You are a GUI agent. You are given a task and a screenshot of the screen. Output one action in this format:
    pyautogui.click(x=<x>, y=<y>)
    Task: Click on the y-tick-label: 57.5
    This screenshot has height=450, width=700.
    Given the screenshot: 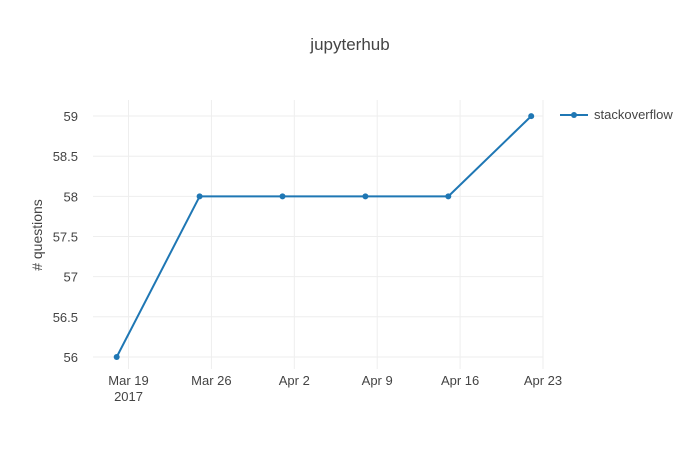 What is the action you would take?
    pyautogui.click(x=65, y=237)
    